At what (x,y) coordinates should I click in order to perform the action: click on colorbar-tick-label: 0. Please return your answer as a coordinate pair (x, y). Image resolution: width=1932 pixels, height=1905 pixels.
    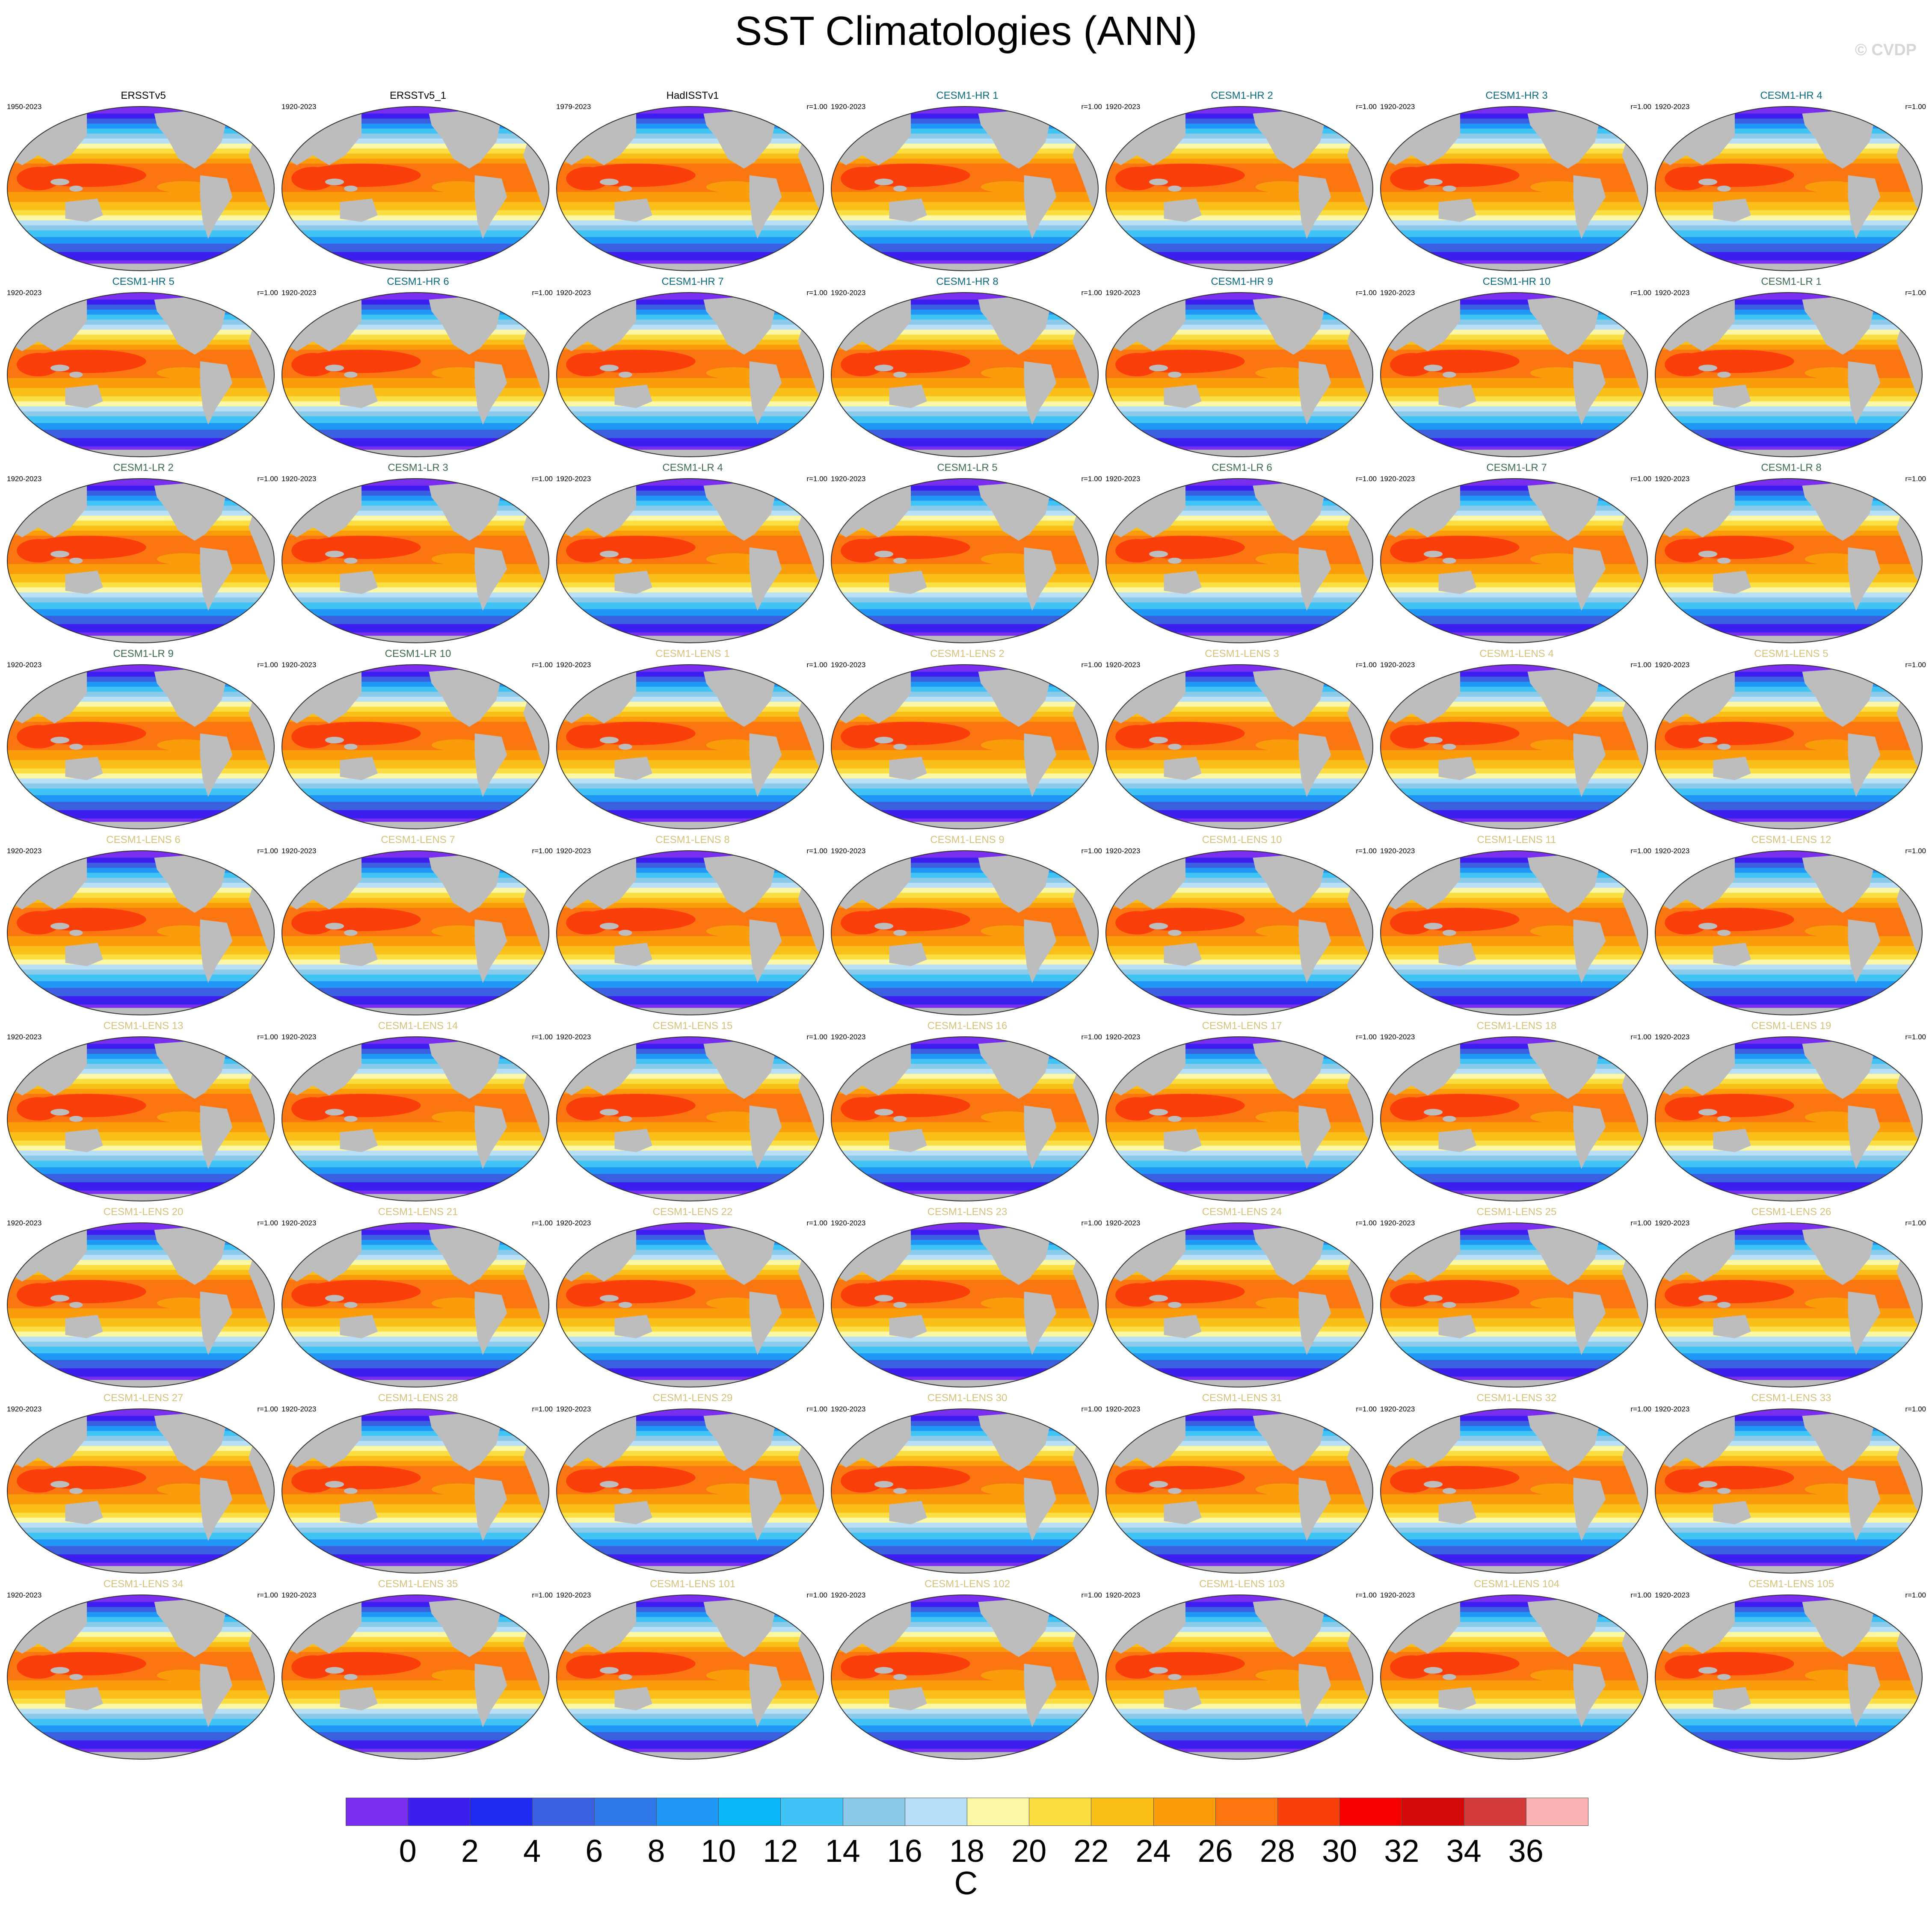
    Looking at the image, I should click on (408, 1851).